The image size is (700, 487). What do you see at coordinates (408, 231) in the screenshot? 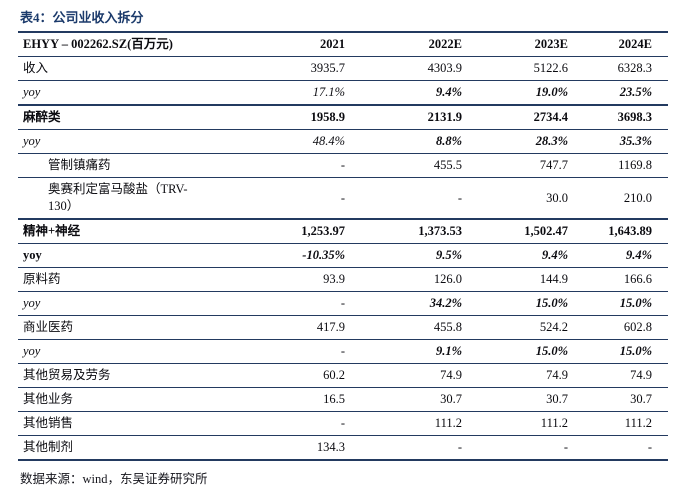
I see `cell-2022e: 1,373.53` at bounding box center [408, 231].